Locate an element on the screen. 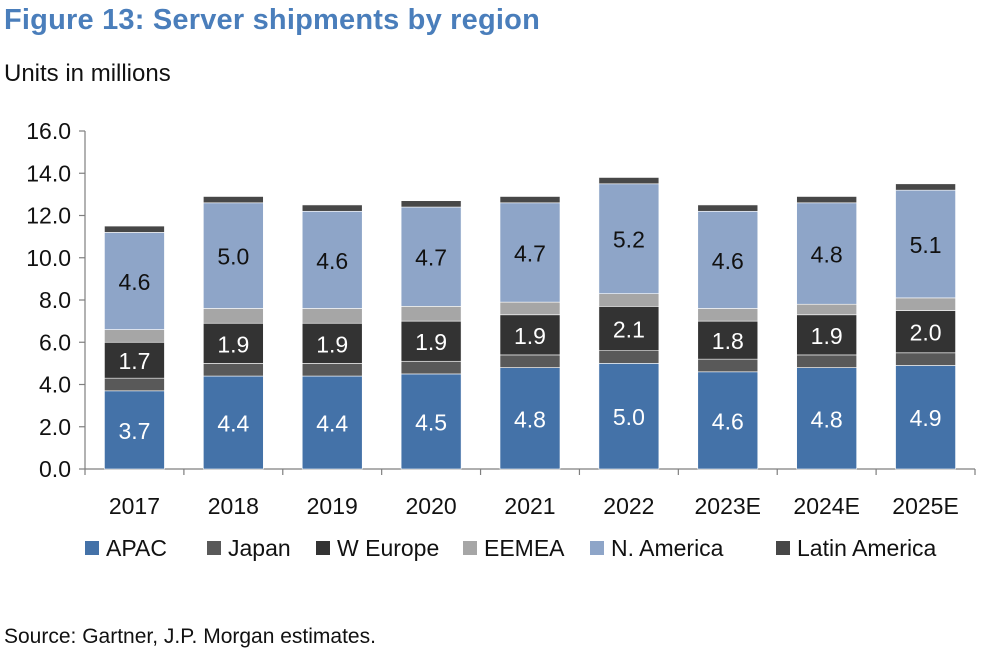 The height and width of the screenshot is (654, 988). y-tick-label: 0.0 is located at coordinates (55, 469).